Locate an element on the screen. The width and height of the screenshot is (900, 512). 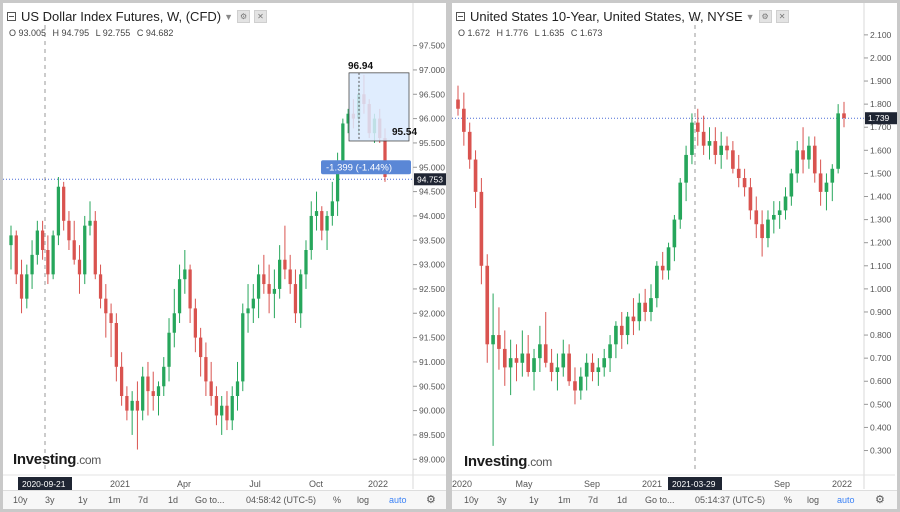
time-label: Apr is located at coordinates (184, 484).